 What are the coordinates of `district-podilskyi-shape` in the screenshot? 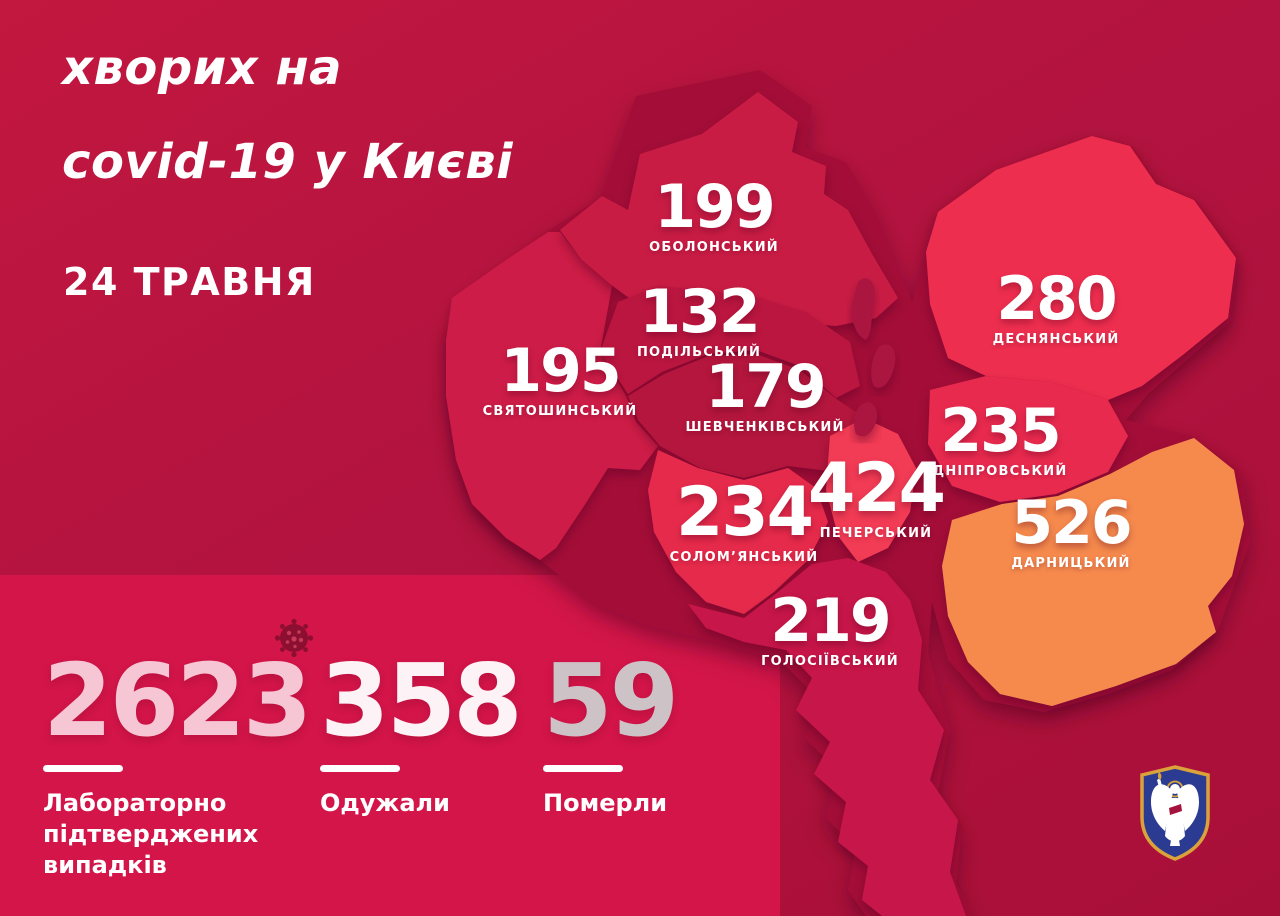 It's located at (730, 342).